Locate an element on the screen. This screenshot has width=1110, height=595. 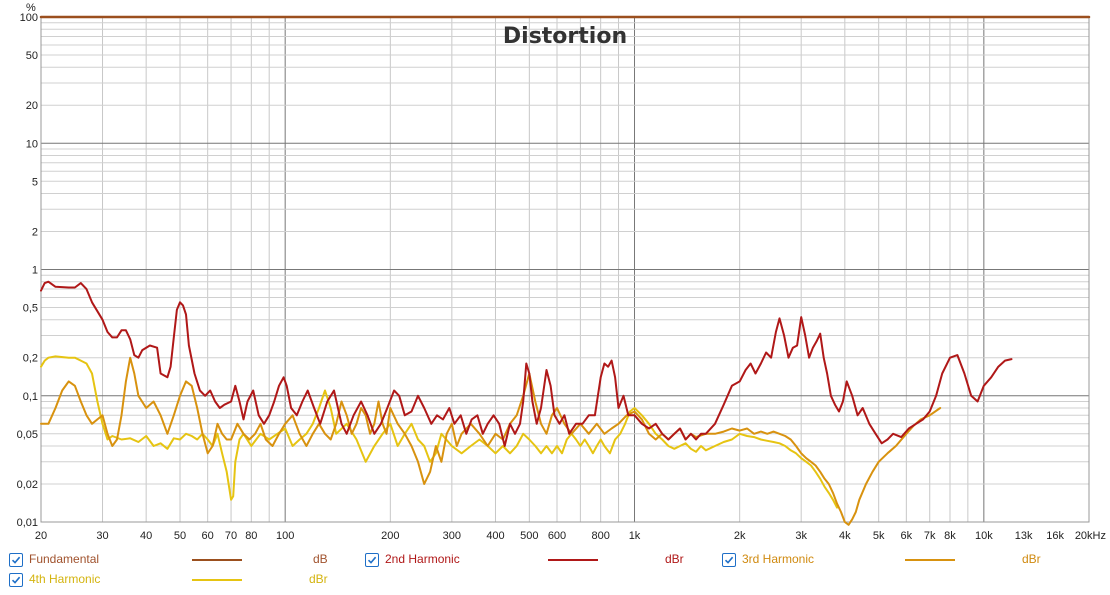
x-tick-label: 400 is located at coordinates (495, 536).